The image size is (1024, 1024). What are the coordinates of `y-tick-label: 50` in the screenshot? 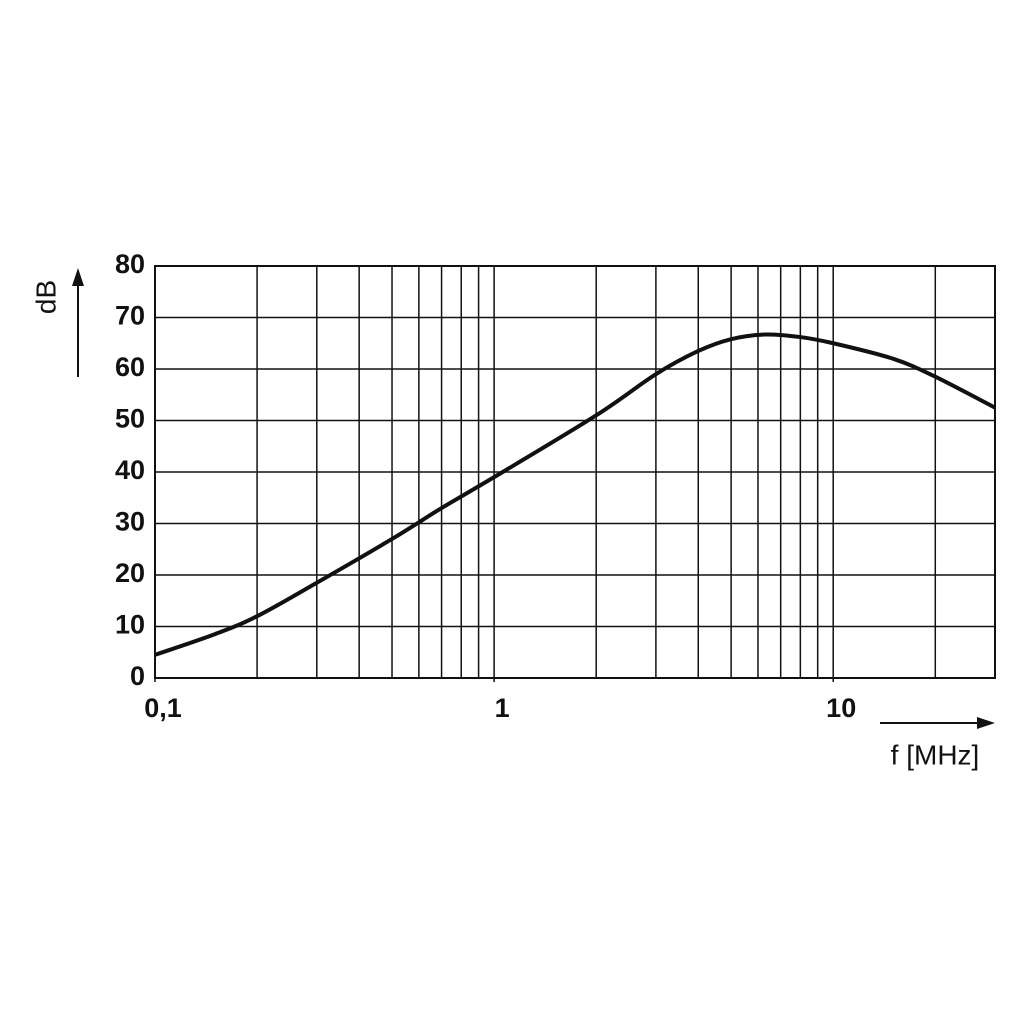 It's located at (130, 419).